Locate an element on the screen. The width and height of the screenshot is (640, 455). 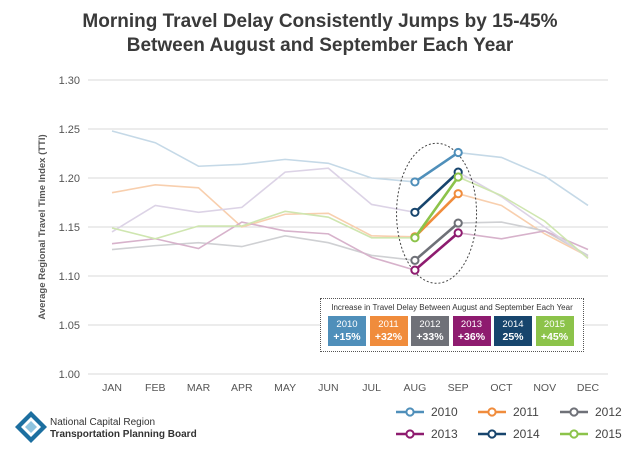
y-tick-label: 1.10 is located at coordinates (69, 277).